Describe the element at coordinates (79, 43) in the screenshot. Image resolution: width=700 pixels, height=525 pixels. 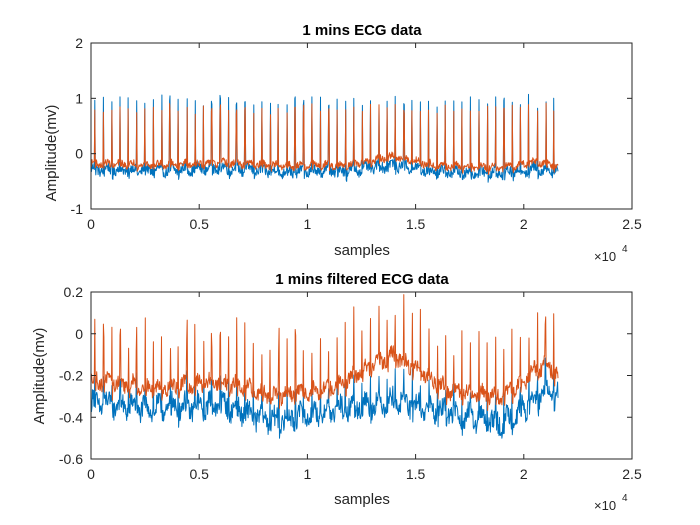
I see `y-tick-label: 2` at that location.